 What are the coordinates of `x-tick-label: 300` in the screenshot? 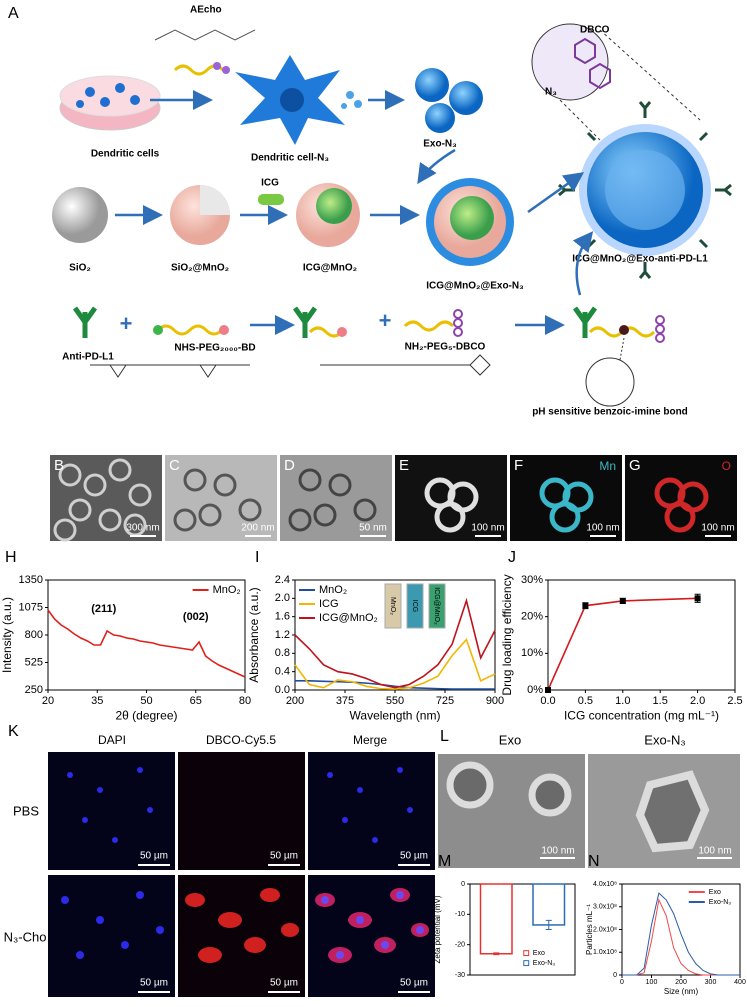 It's located at (711, 982).